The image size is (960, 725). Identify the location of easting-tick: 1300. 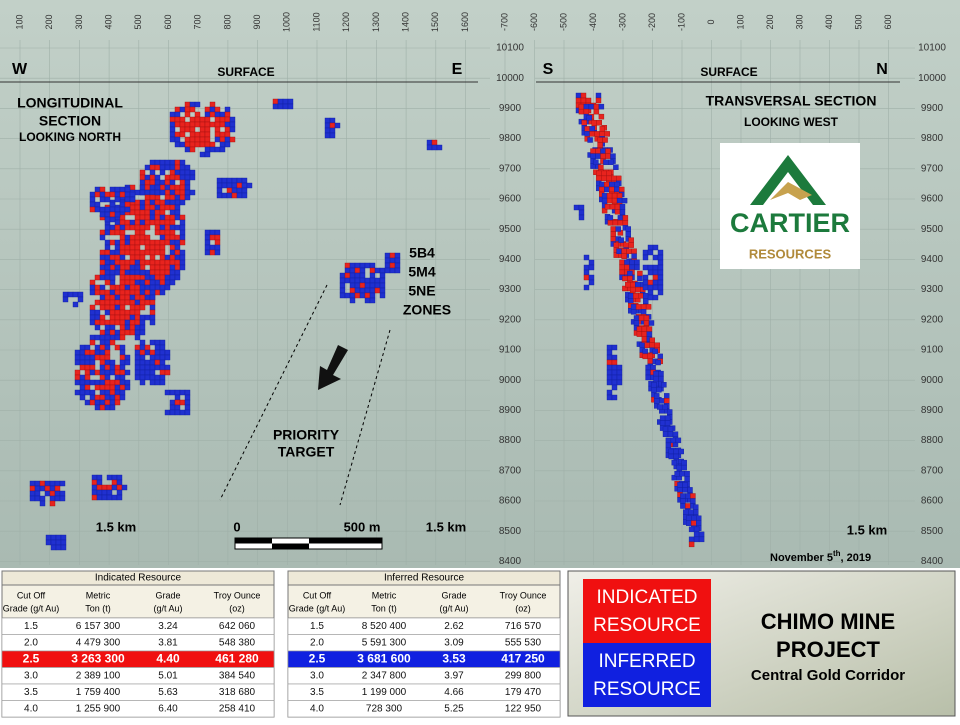
(376, 22).